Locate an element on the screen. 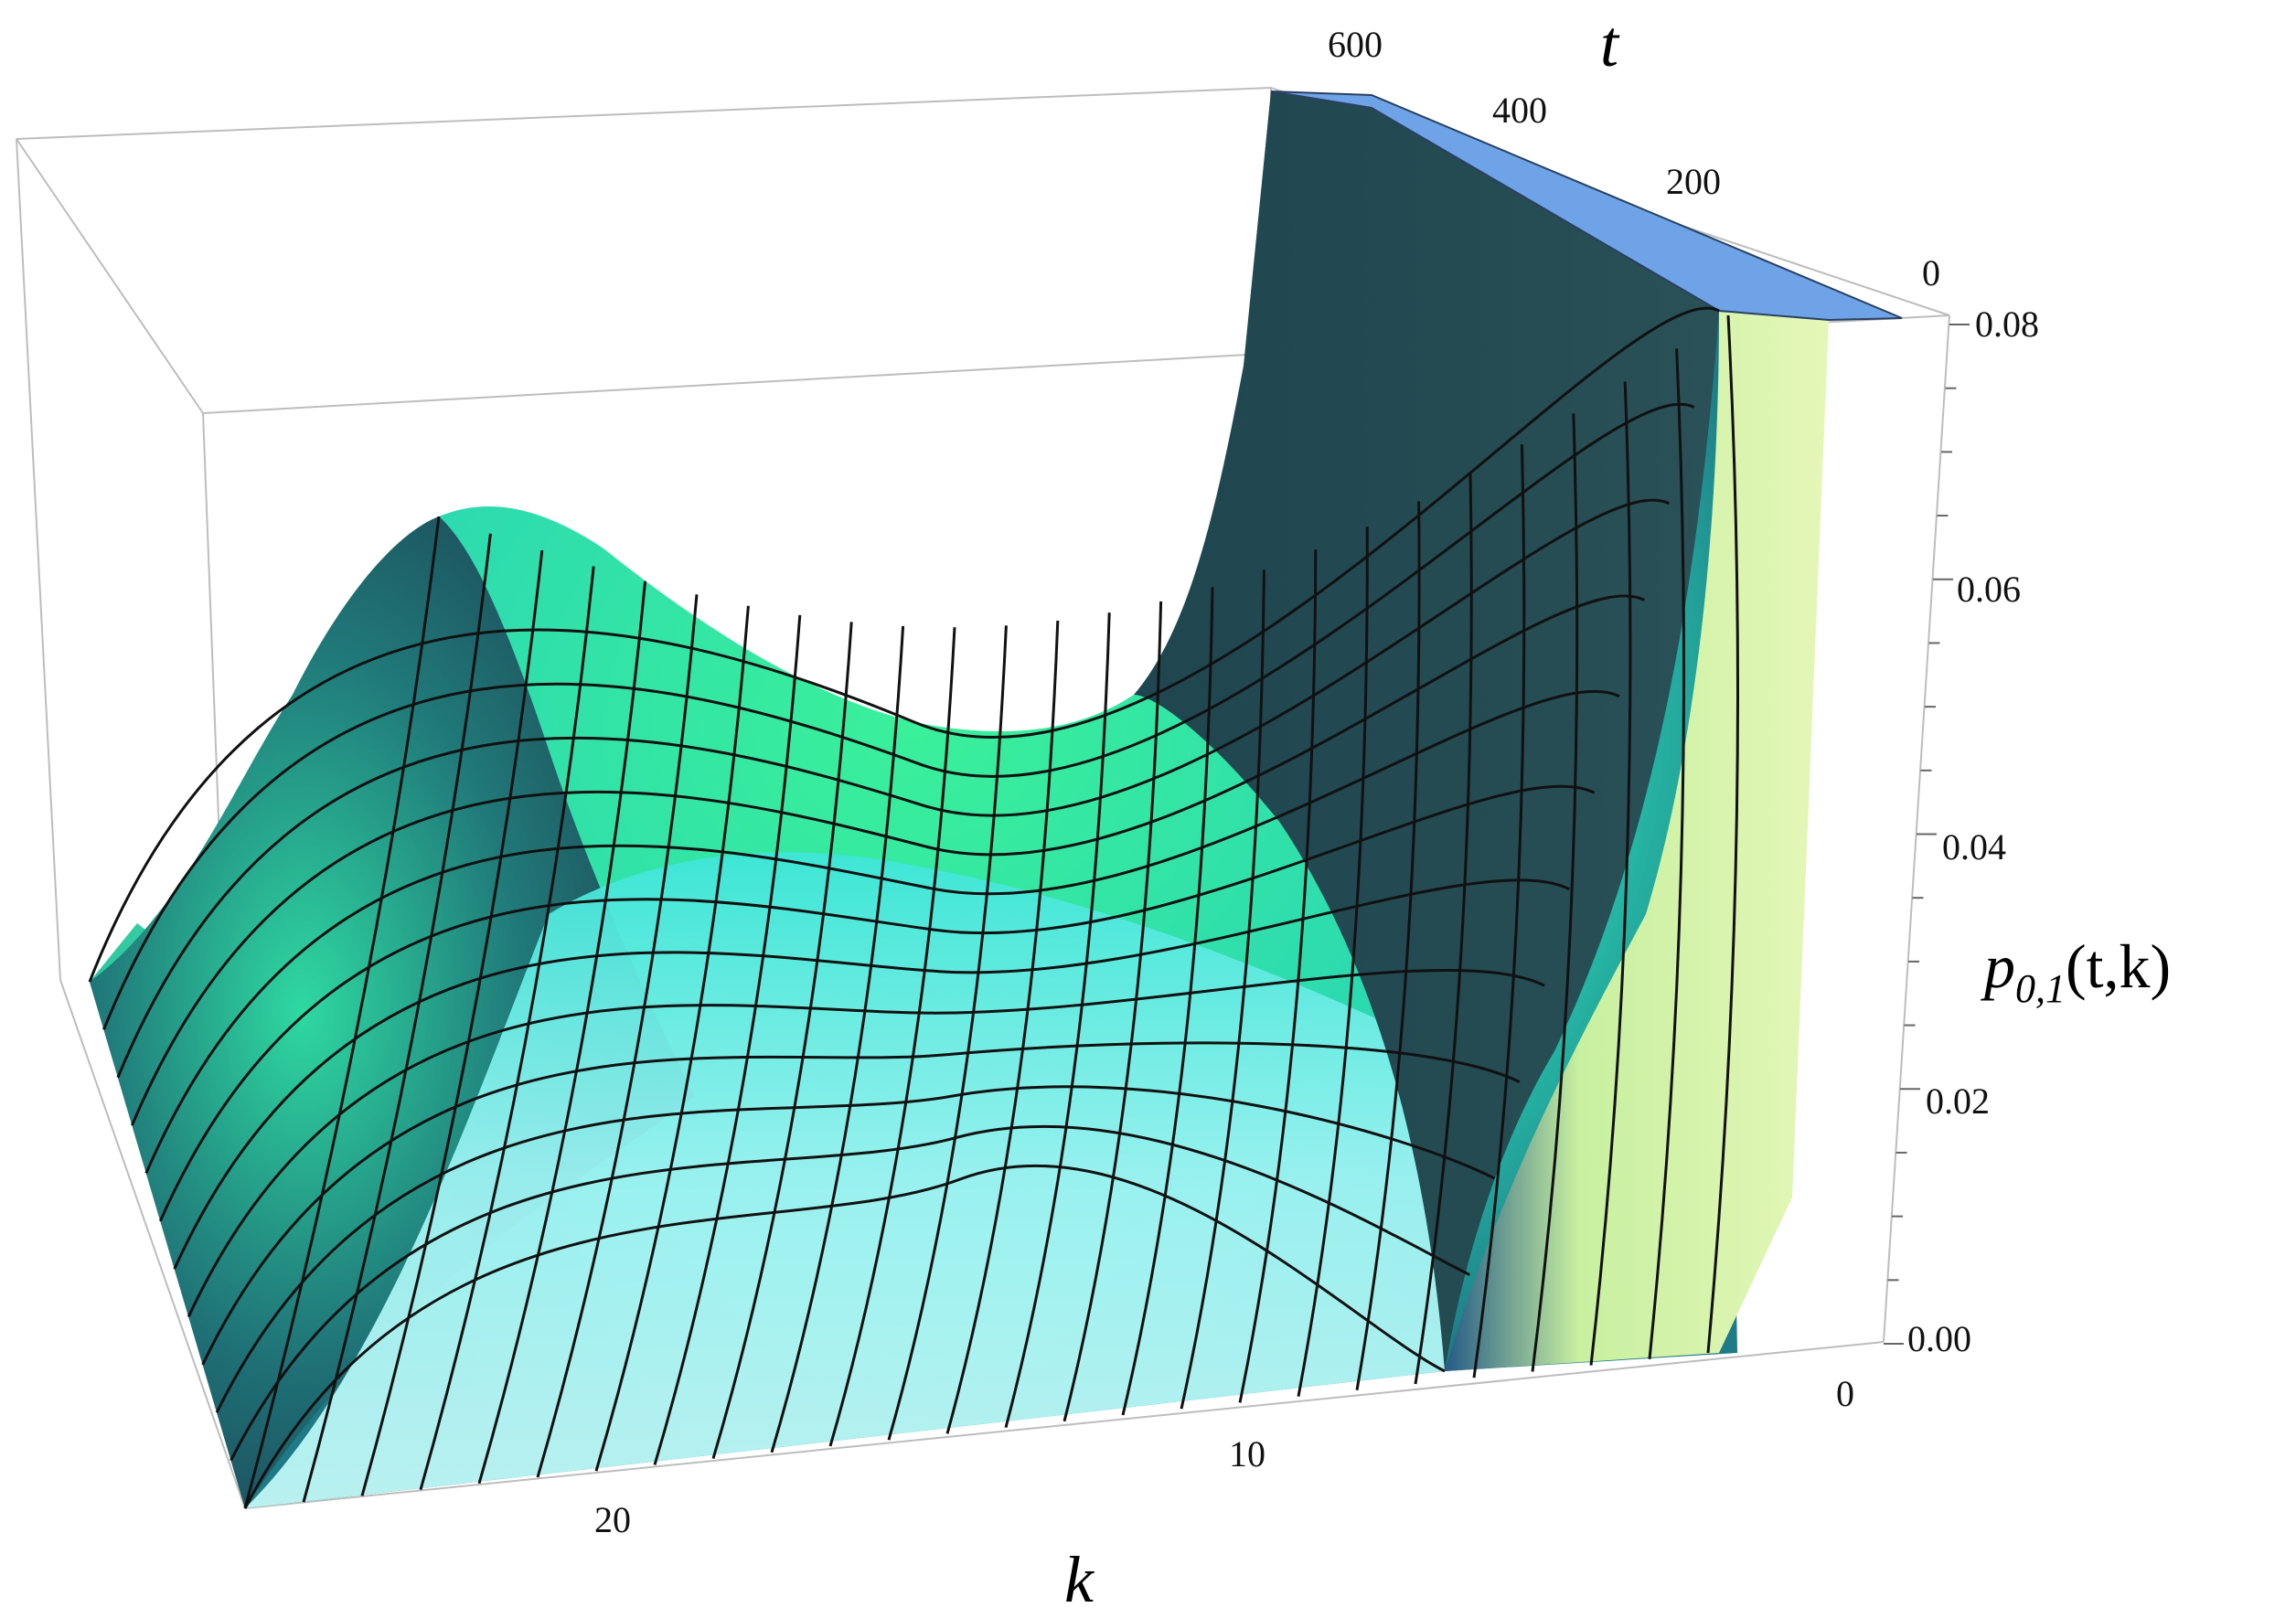 This screenshot has height=1618, width=2296. z-axis is located at coordinates (1927, 834).